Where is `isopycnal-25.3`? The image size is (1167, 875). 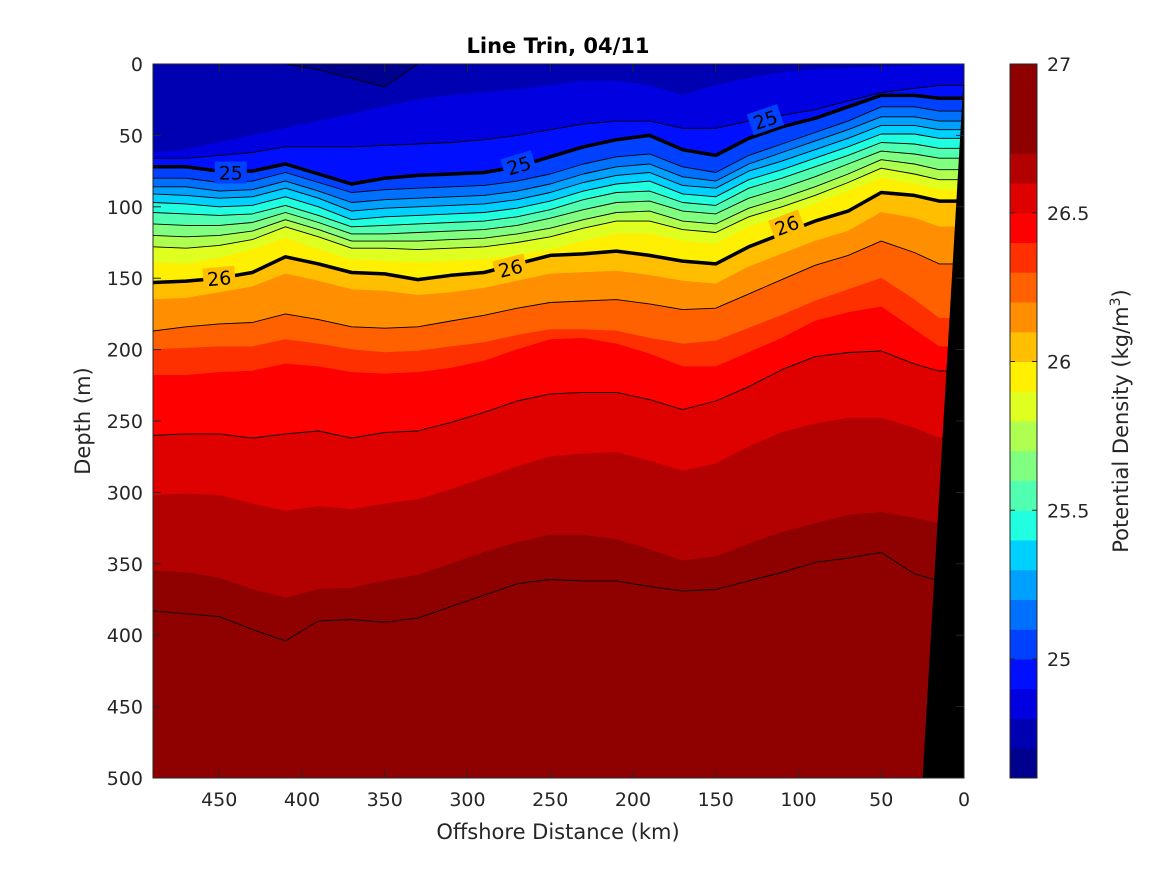 isopycnal-25.3 is located at coordinates (558, 168).